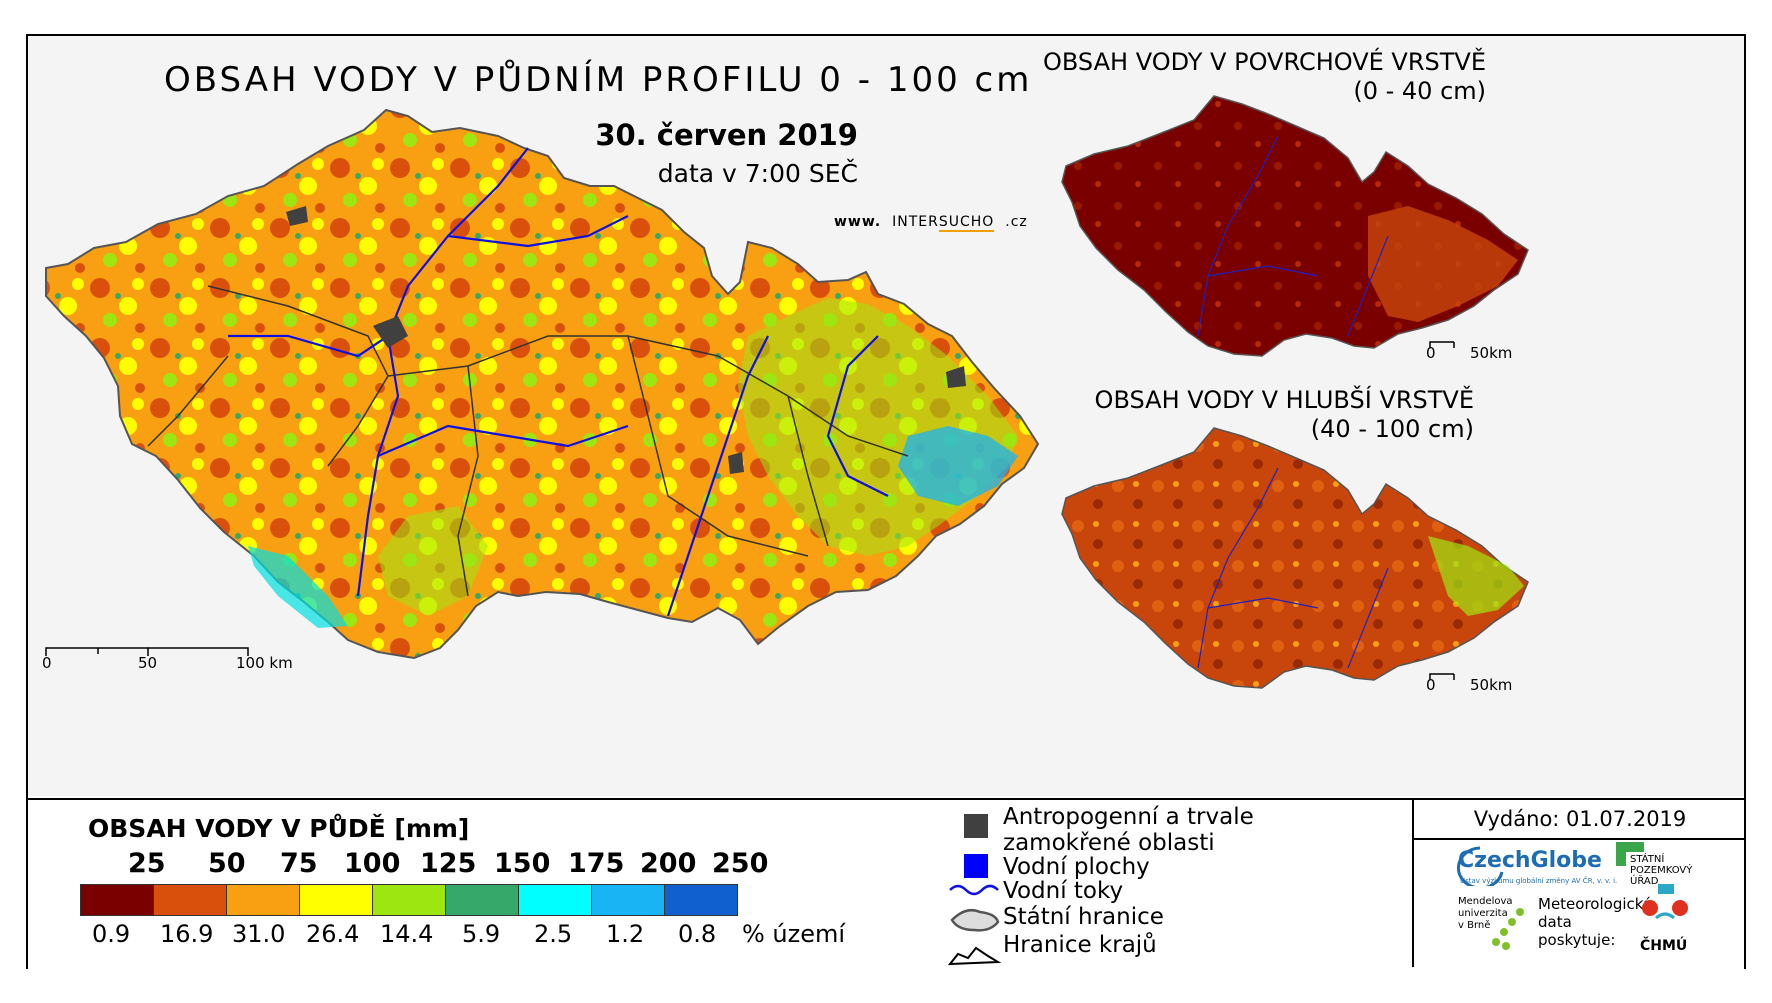 Image resolution: width=1772 pixels, height=1003 pixels. Describe the element at coordinates (1480, 866) in the screenshot. I see `czechglobe-logo-arc` at that location.